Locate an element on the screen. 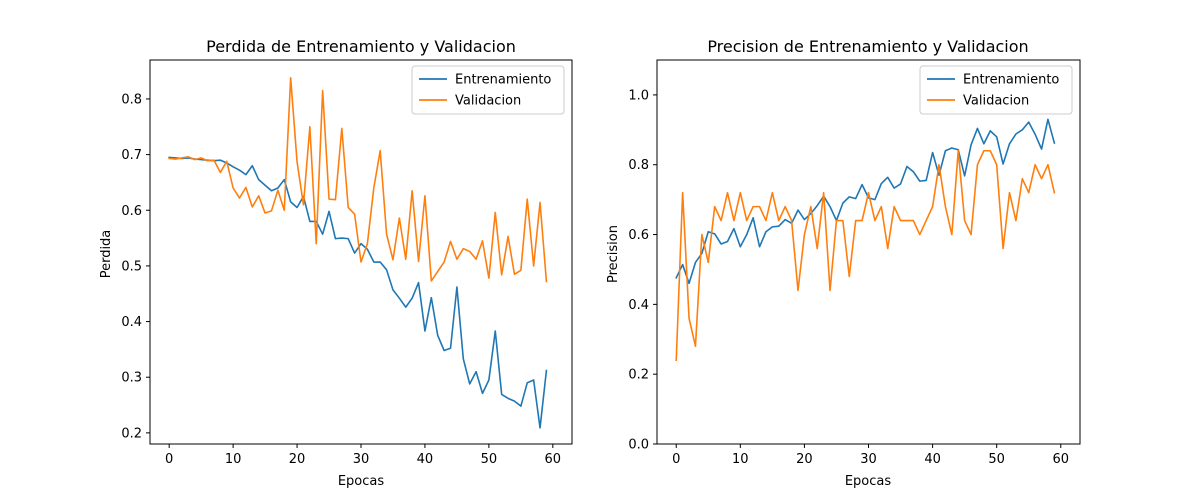  loss-series-validacion-line is located at coordinates (358, 180).